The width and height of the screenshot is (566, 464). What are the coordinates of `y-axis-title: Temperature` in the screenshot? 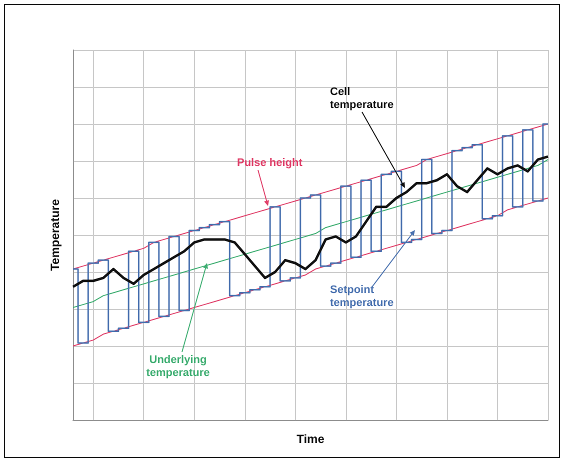 It's located at (55, 234).